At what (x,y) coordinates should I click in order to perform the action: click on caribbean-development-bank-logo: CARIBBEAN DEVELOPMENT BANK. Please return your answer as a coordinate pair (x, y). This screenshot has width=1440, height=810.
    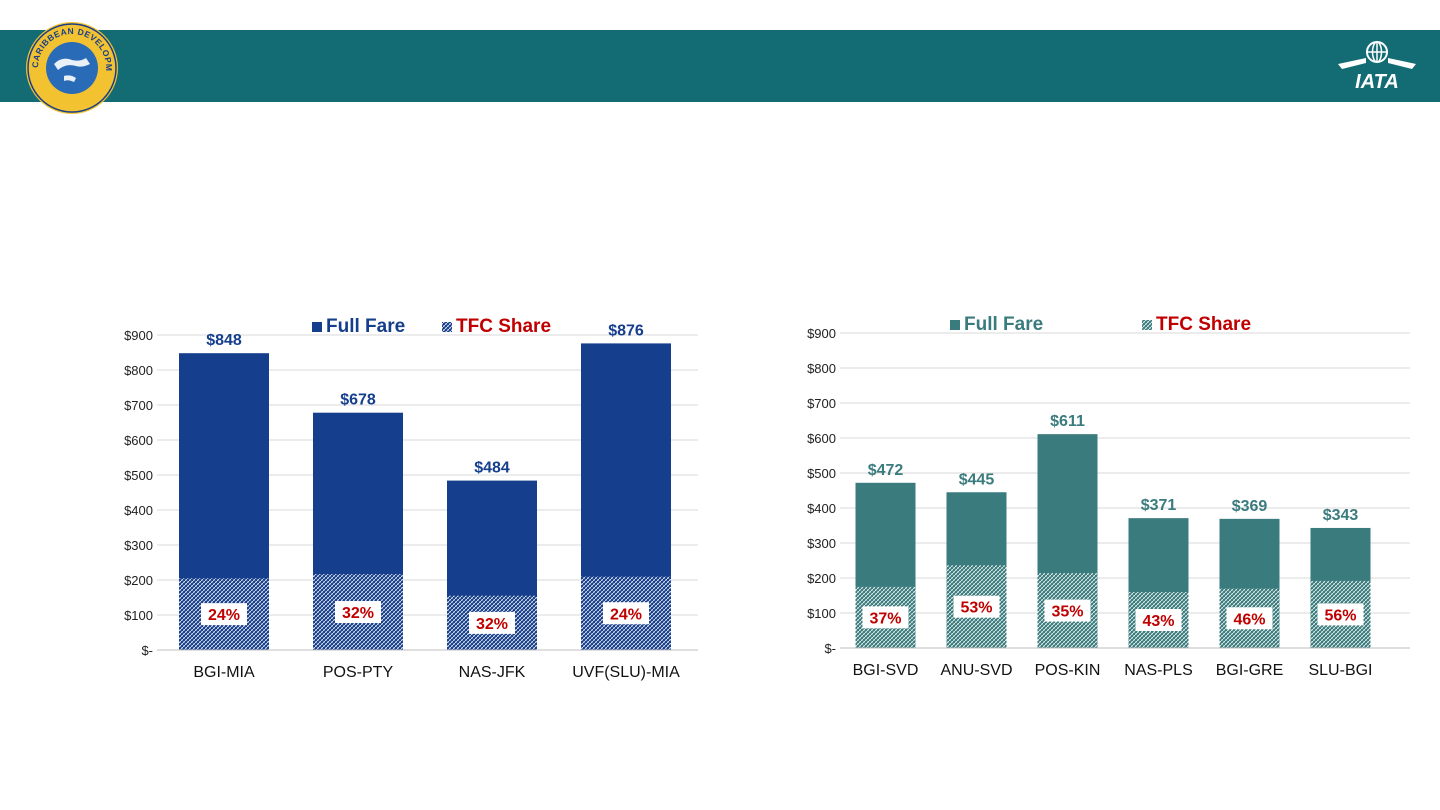
    Looking at the image, I should click on (71, 67).